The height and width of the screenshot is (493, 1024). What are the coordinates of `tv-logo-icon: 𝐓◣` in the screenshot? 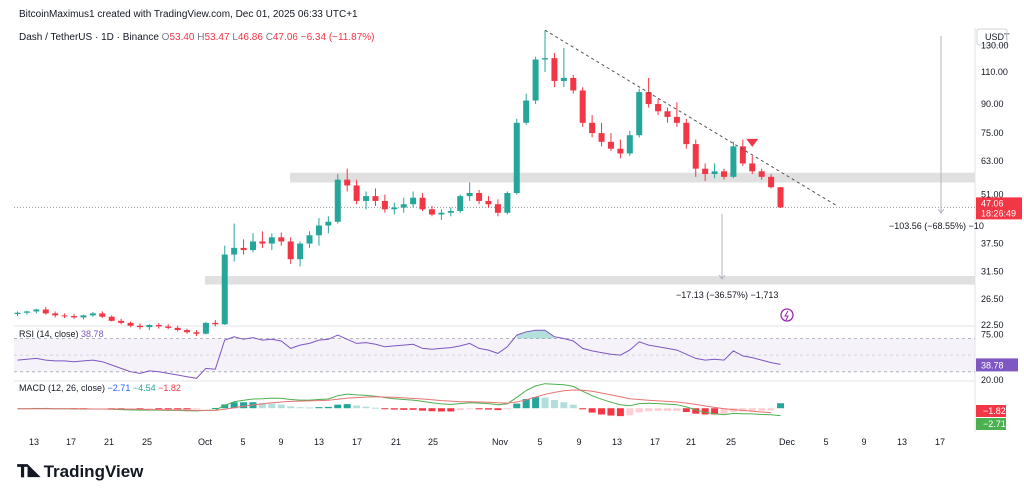 It's located at (29, 471).